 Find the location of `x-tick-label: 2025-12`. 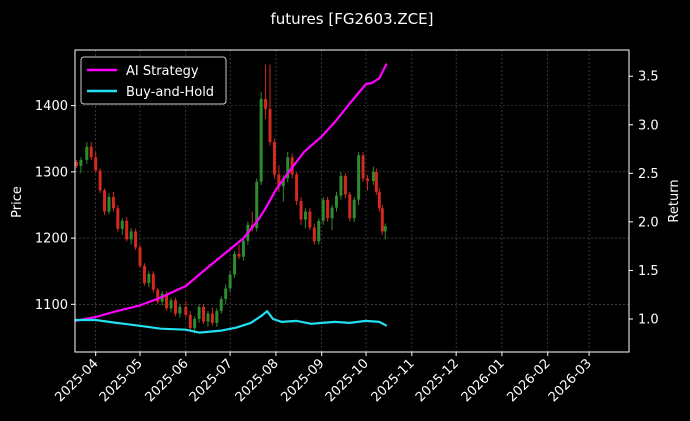

x-tick-label: 2025-12 is located at coordinates (437, 380).